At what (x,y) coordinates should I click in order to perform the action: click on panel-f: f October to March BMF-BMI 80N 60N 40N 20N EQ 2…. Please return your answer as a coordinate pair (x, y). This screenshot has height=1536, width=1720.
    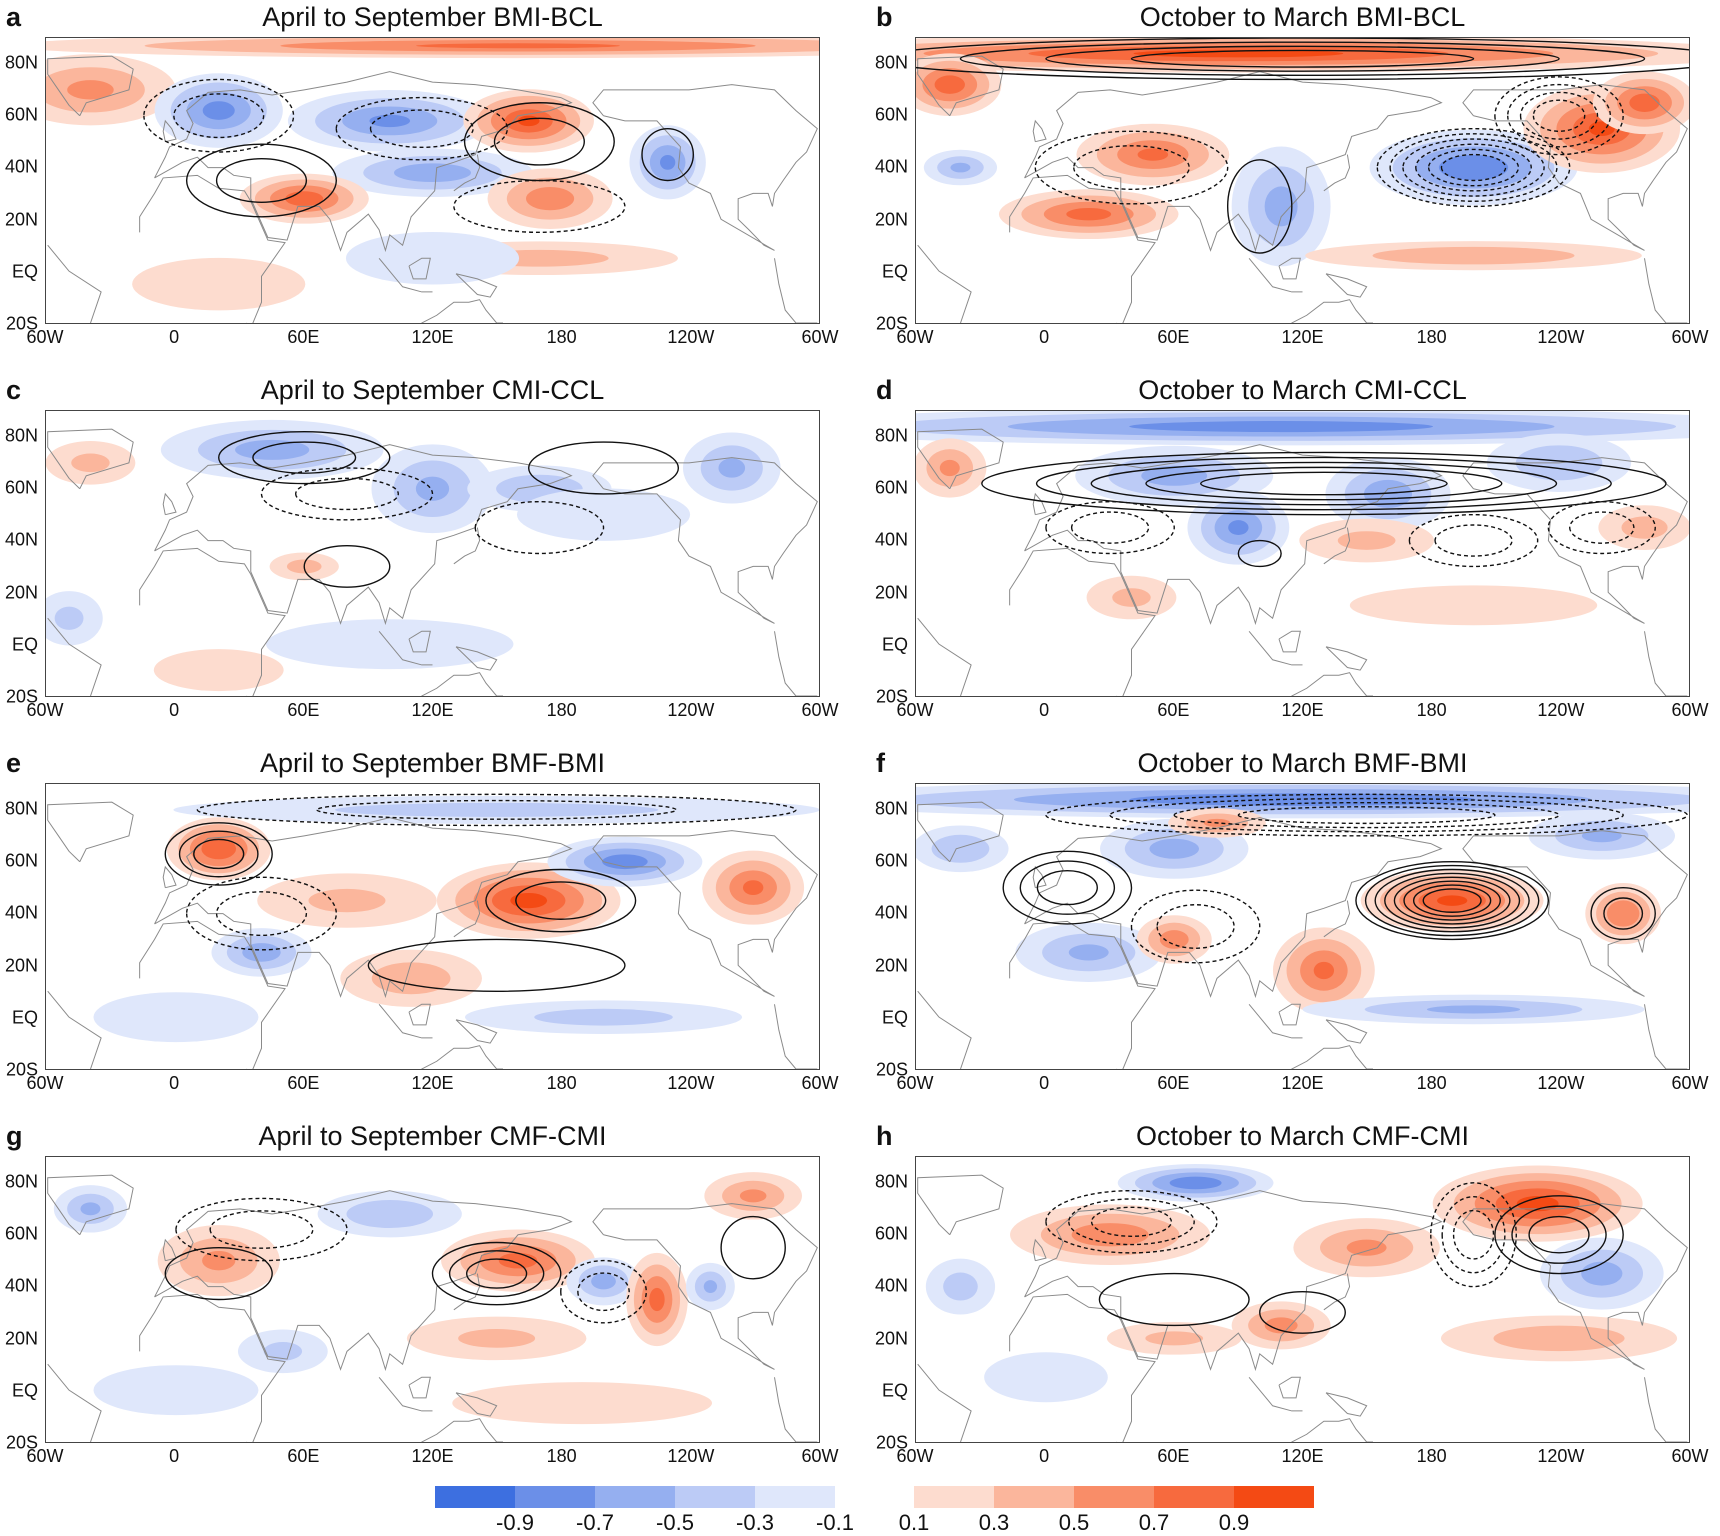
    Looking at the image, I should click on (1295, 931).